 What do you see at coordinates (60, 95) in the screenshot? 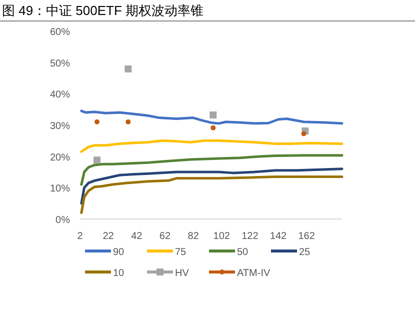
I see `y-tick-label: 40%` at bounding box center [60, 95].